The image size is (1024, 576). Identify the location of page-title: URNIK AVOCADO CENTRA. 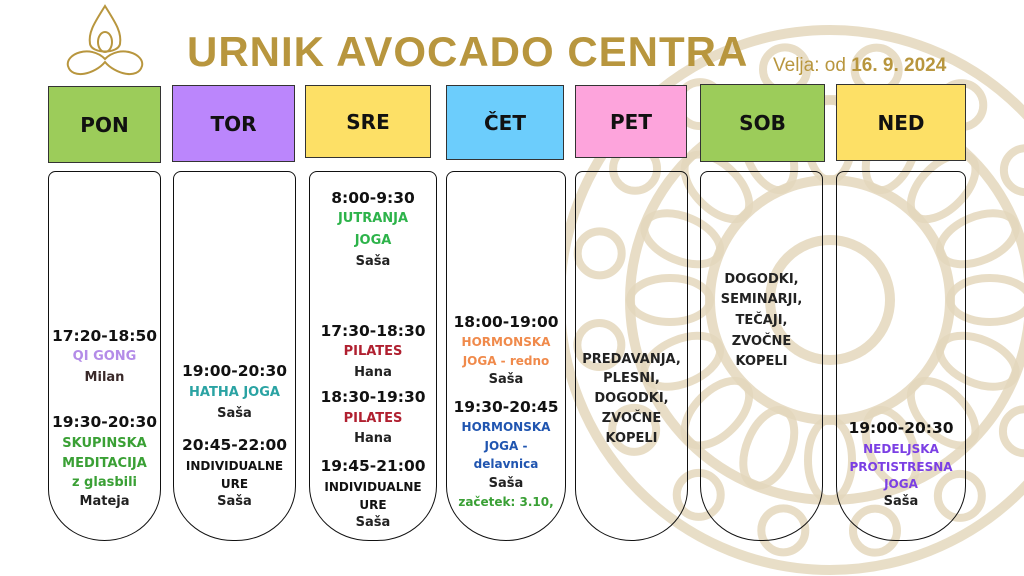
(468, 51).